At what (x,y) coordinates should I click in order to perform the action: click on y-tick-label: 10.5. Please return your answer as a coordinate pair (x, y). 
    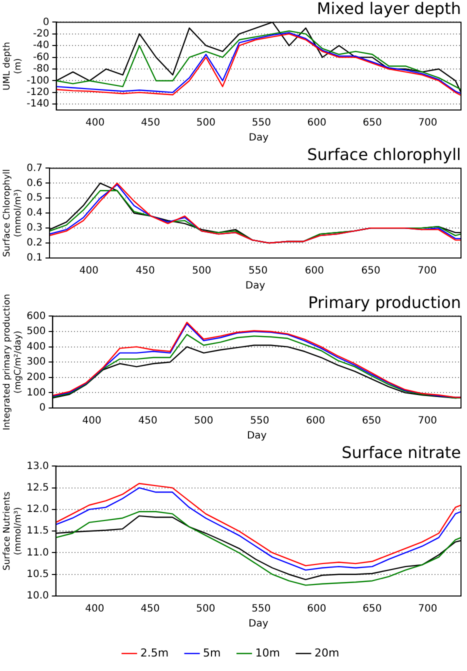
    Looking at the image, I should click on (37, 574).